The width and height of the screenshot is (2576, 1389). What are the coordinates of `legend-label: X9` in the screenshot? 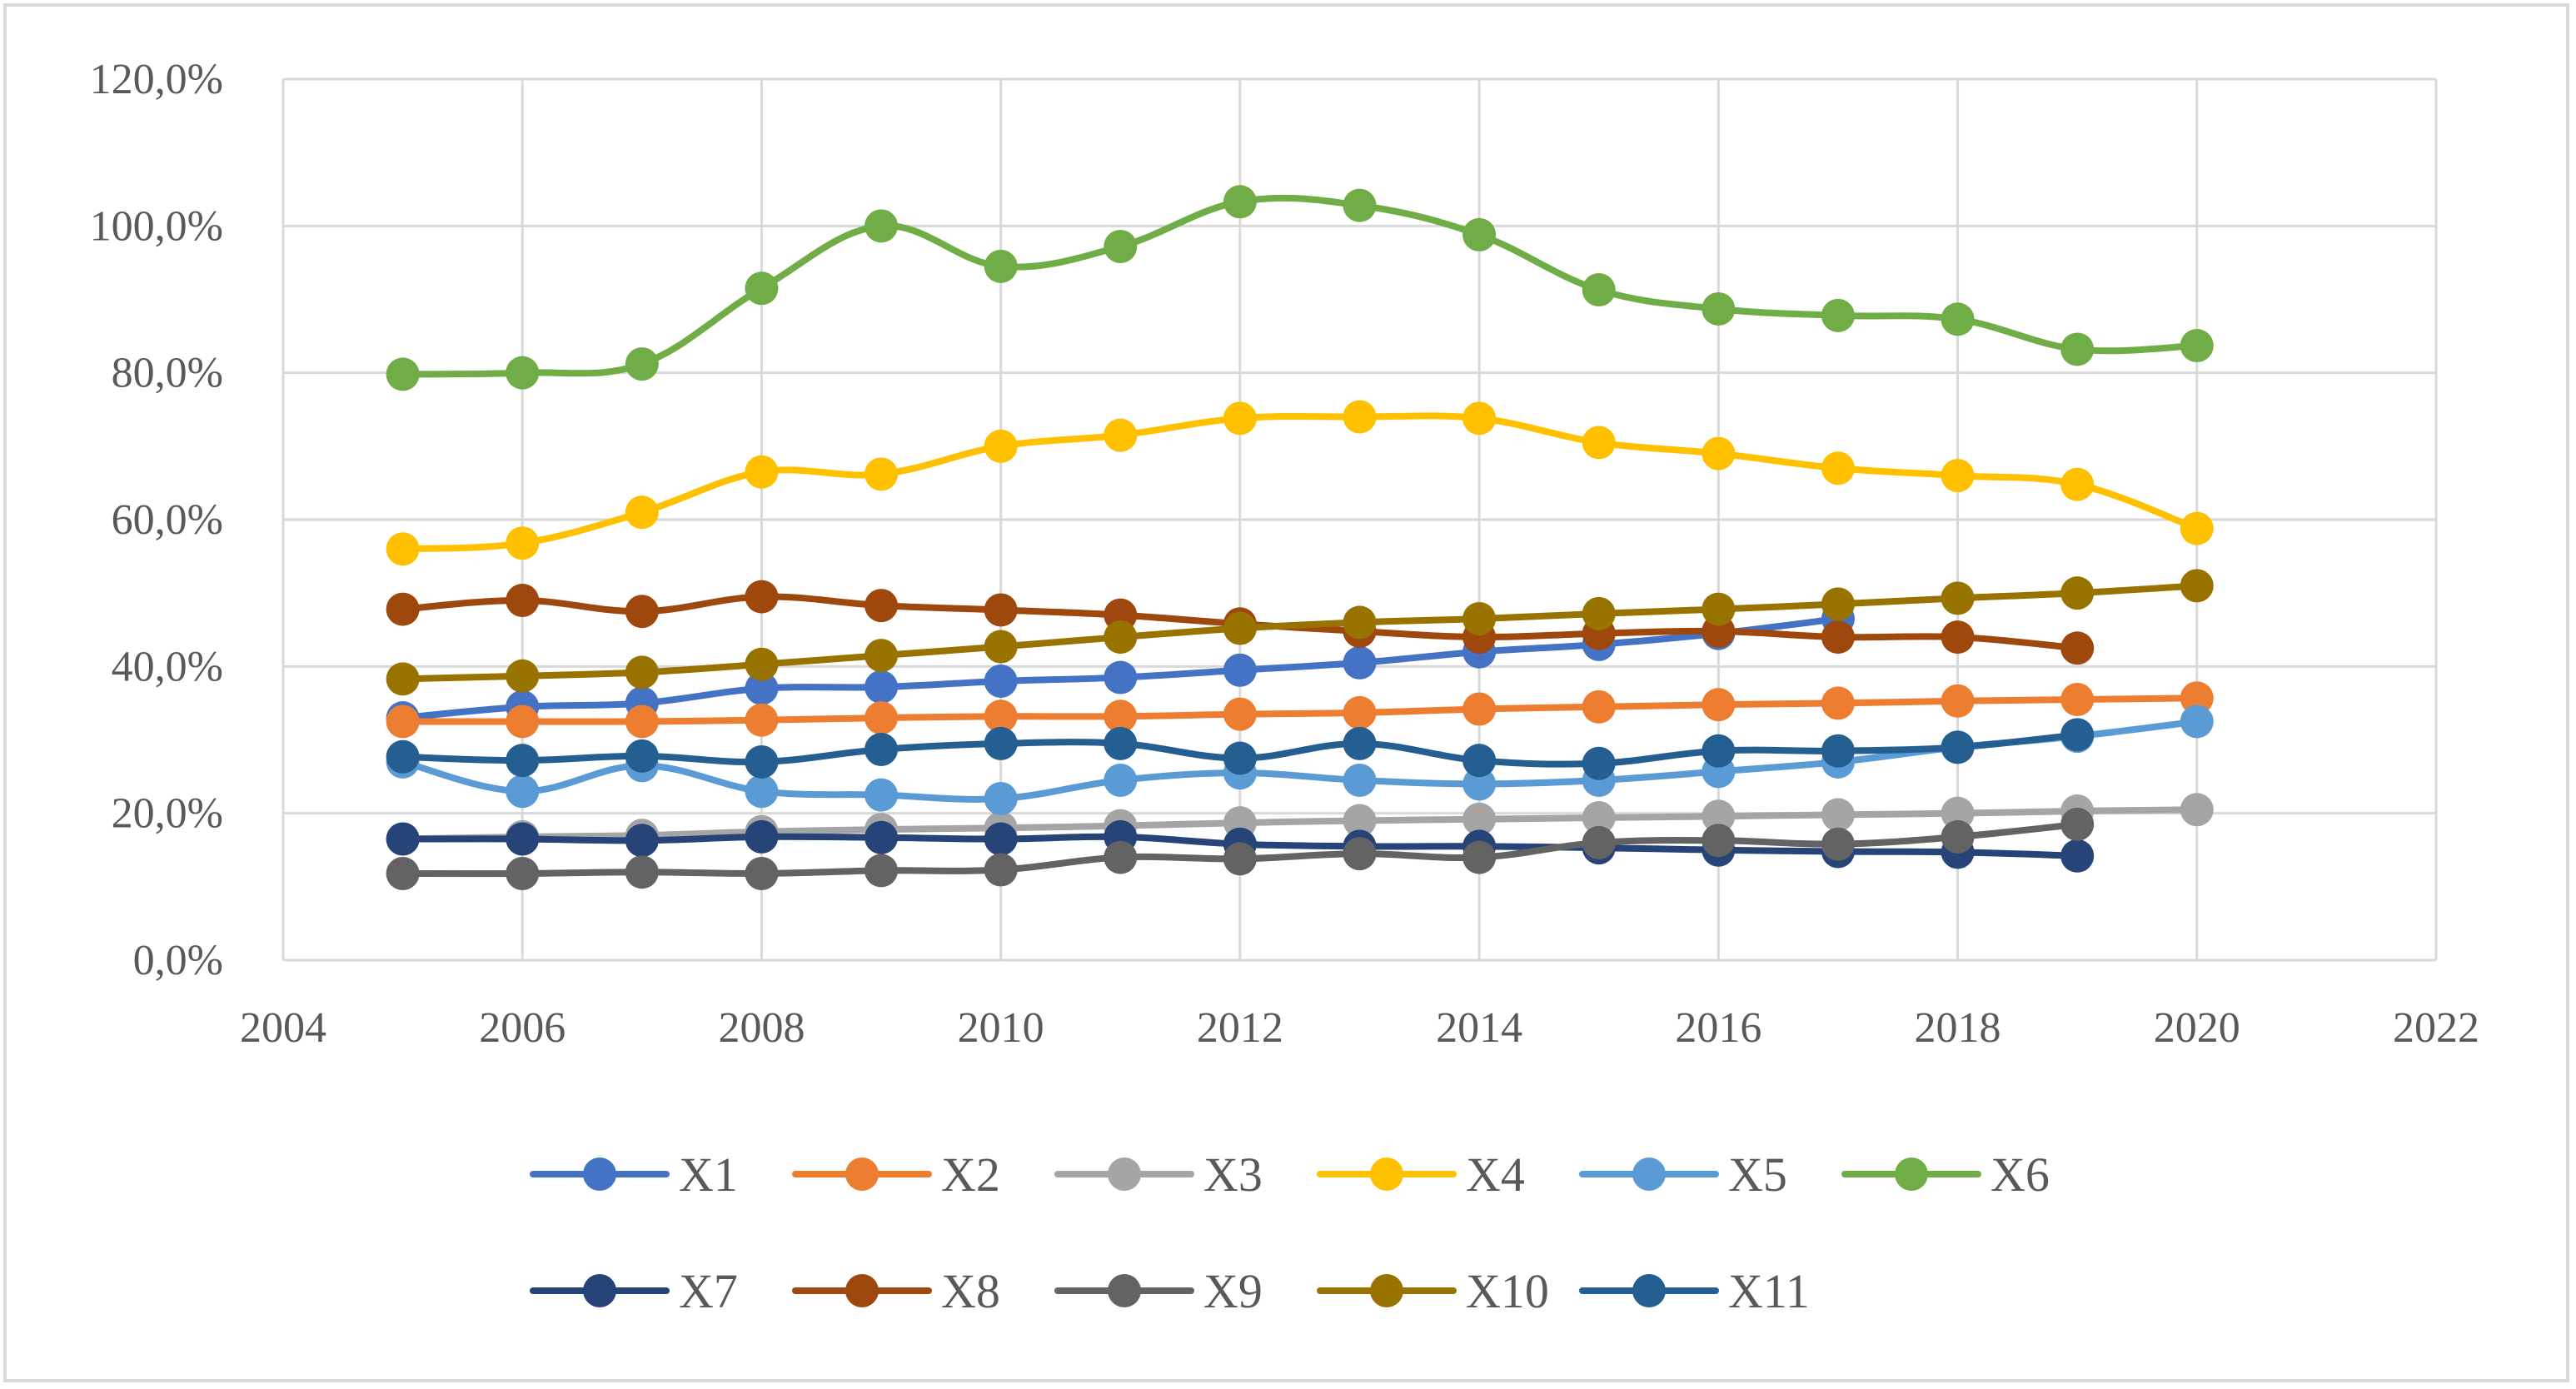 It's located at (1233, 1291).